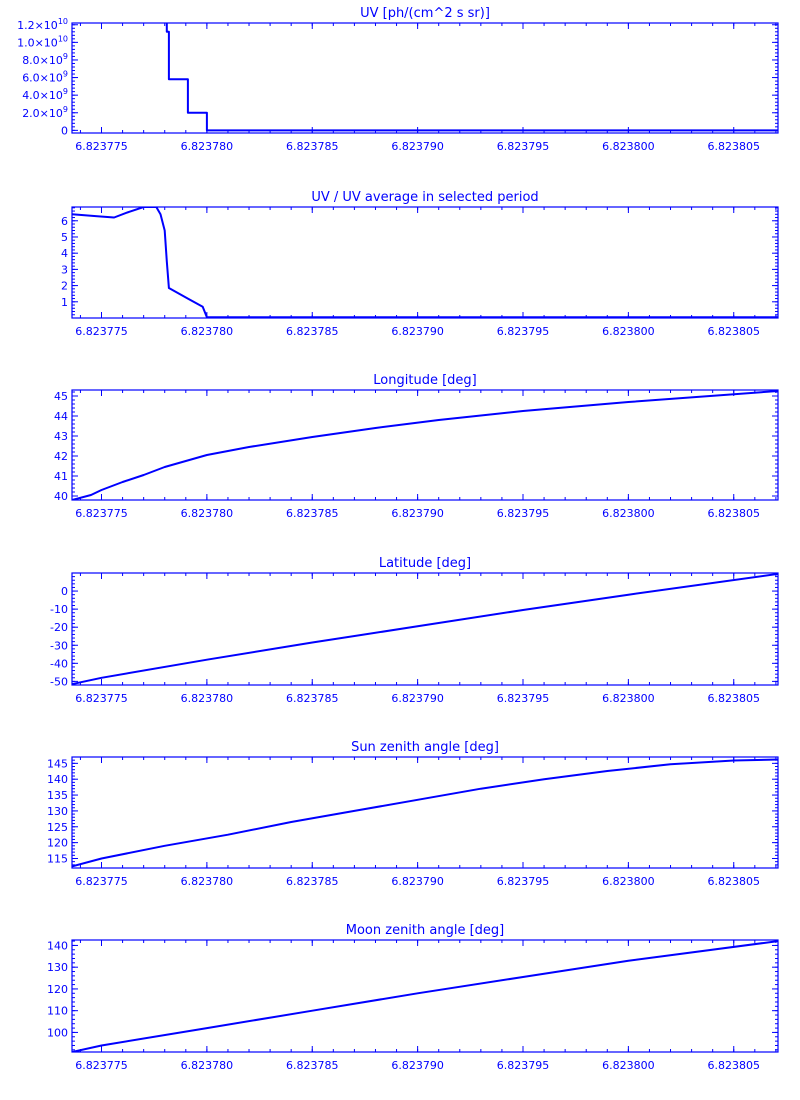 The height and width of the screenshot is (1100, 800). Describe the element at coordinates (628, 698) in the screenshot. I see `latitude-x-tick-label: 6.823800` at that location.